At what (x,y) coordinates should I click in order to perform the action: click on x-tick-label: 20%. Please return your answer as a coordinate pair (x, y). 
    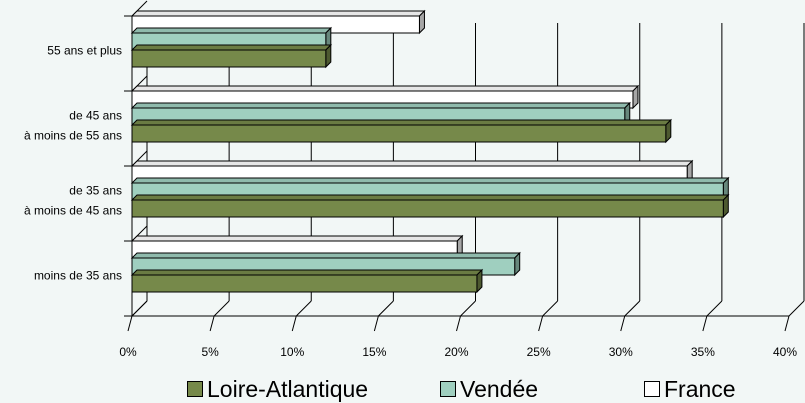
    Looking at the image, I should click on (456, 352).